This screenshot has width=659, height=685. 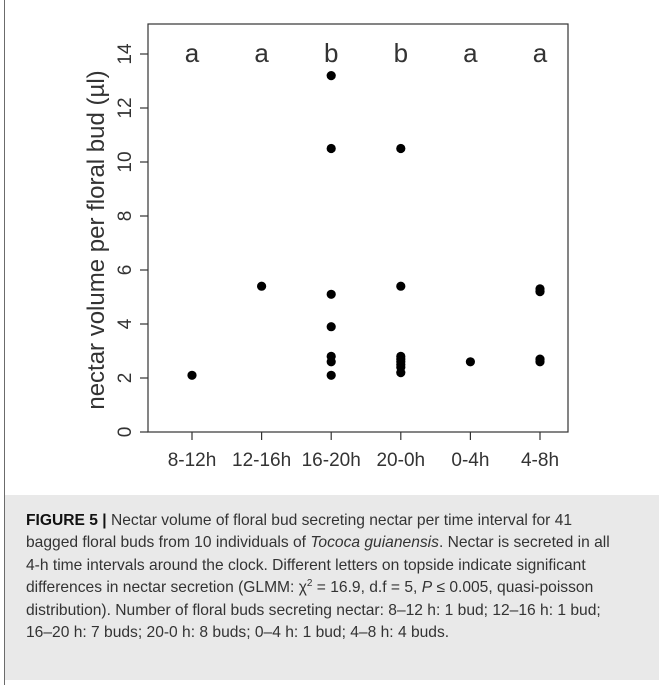 I want to click on y-tick-label: 8, so click(x=125, y=216).